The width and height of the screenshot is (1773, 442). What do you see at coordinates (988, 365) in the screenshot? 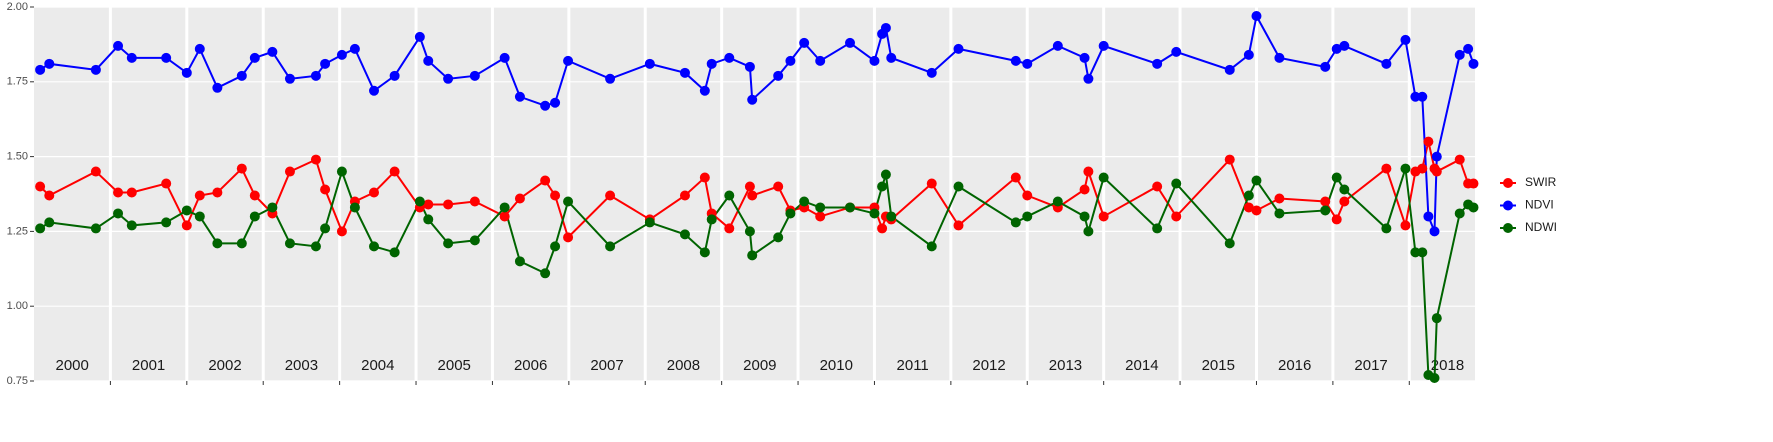
I see `year-label: 2012` at bounding box center [988, 365].